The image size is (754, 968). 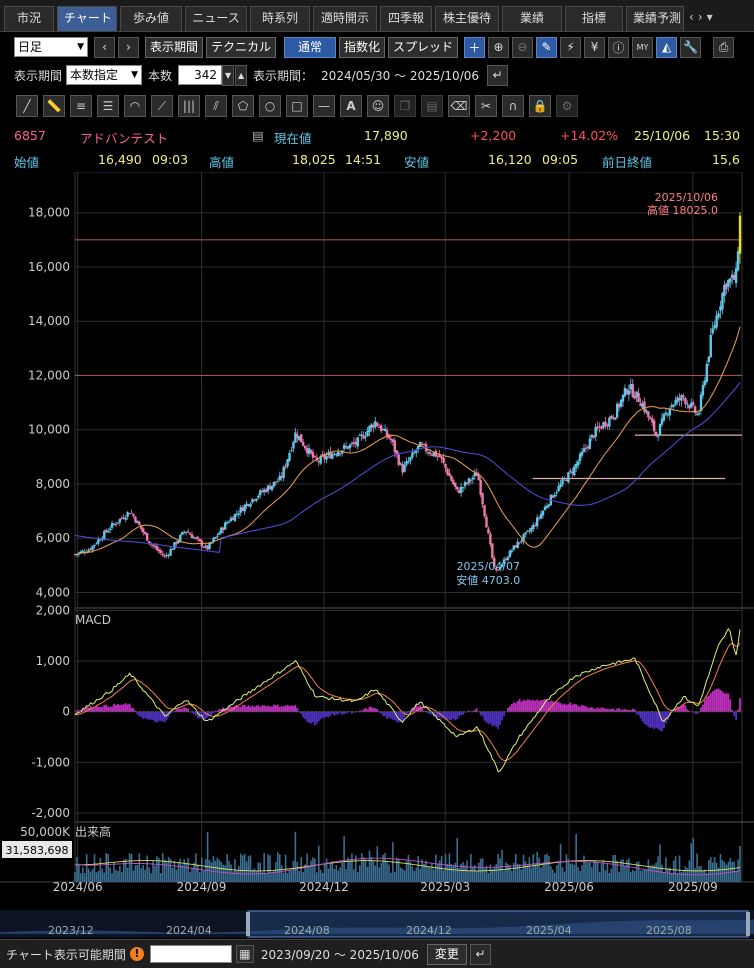 I want to click on count-down-icon: ▼, so click(x=228, y=75).